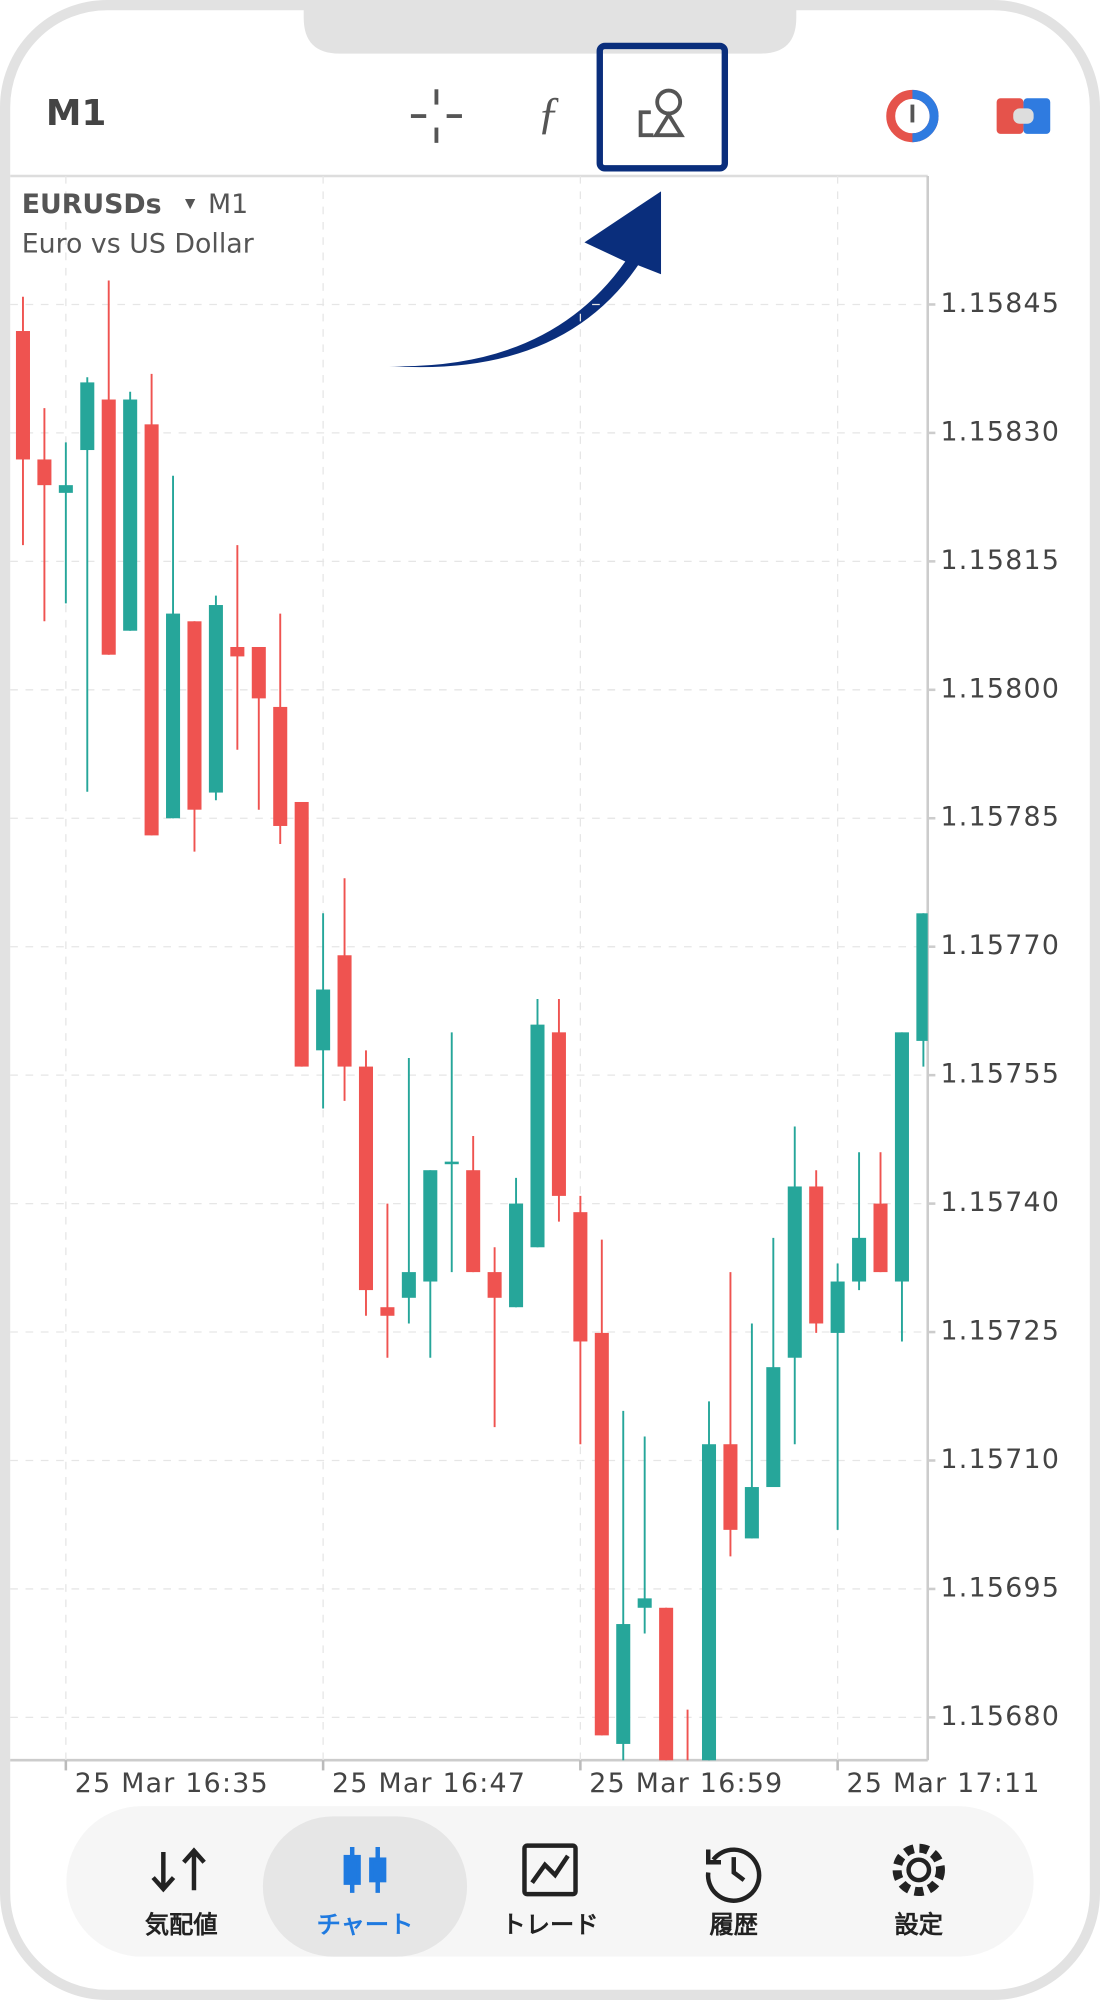 This screenshot has width=1100, height=2000. What do you see at coordinates (1000, 431) in the screenshot?
I see `y-tick-label: 1.15830` at bounding box center [1000, 431].